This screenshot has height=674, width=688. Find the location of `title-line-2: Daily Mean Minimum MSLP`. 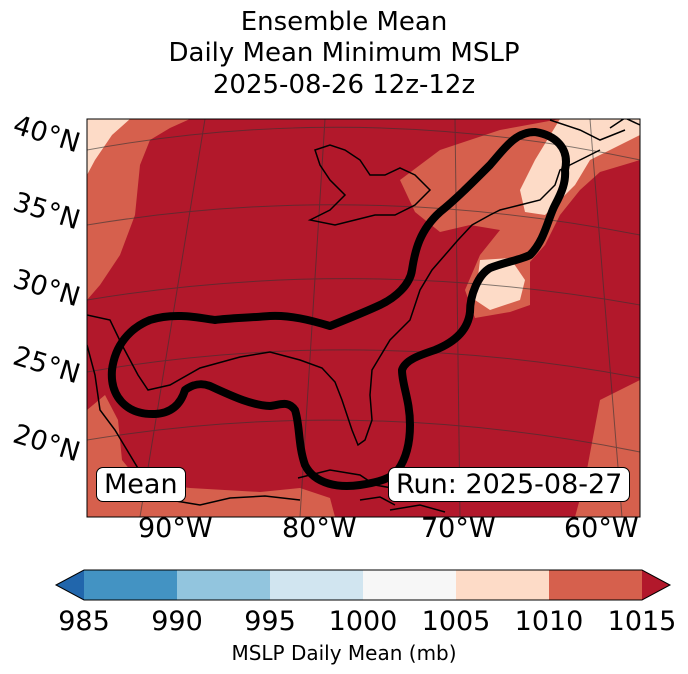

title-line-2: Daily Mean Minimum MSLP is located at coordinates (344, 53).